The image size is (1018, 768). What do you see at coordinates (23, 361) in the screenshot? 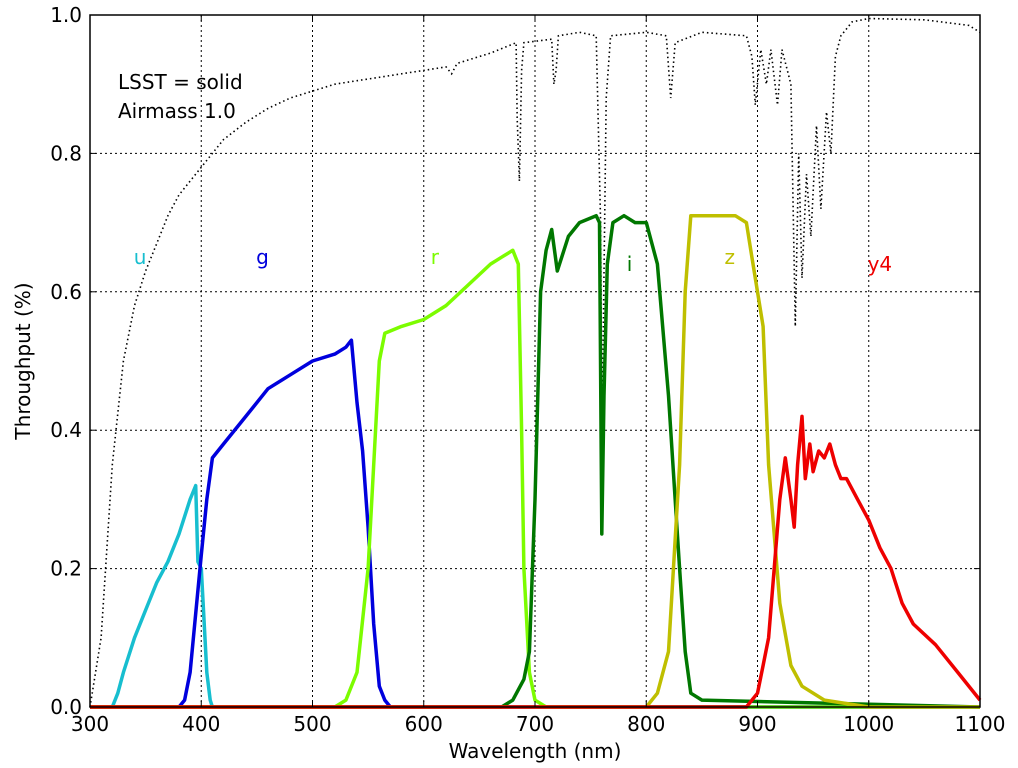
I see `y-axis-label: Throughput (%)` at bounding box center [23, 361].